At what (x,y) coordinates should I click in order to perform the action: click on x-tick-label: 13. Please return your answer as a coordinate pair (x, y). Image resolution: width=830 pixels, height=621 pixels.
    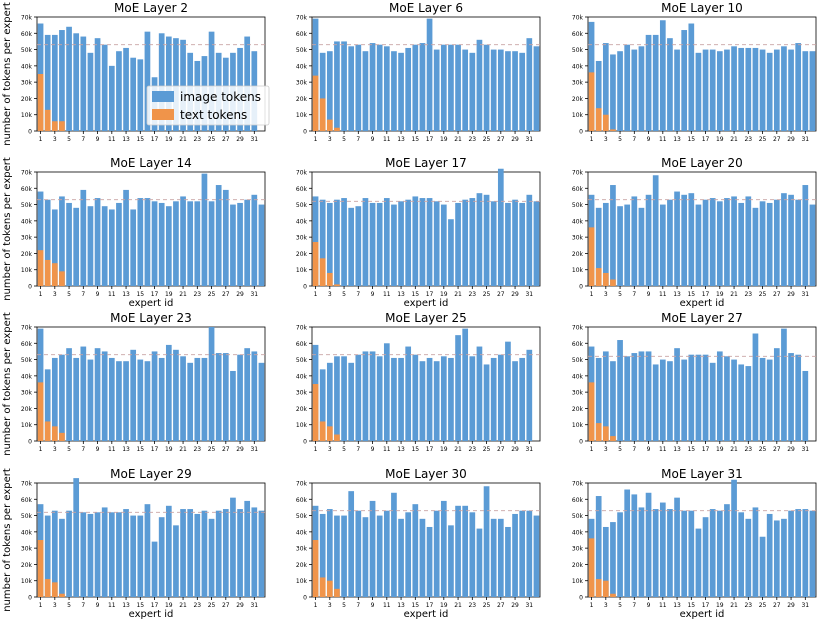
    Looking at the image, I should click on (677, 294).